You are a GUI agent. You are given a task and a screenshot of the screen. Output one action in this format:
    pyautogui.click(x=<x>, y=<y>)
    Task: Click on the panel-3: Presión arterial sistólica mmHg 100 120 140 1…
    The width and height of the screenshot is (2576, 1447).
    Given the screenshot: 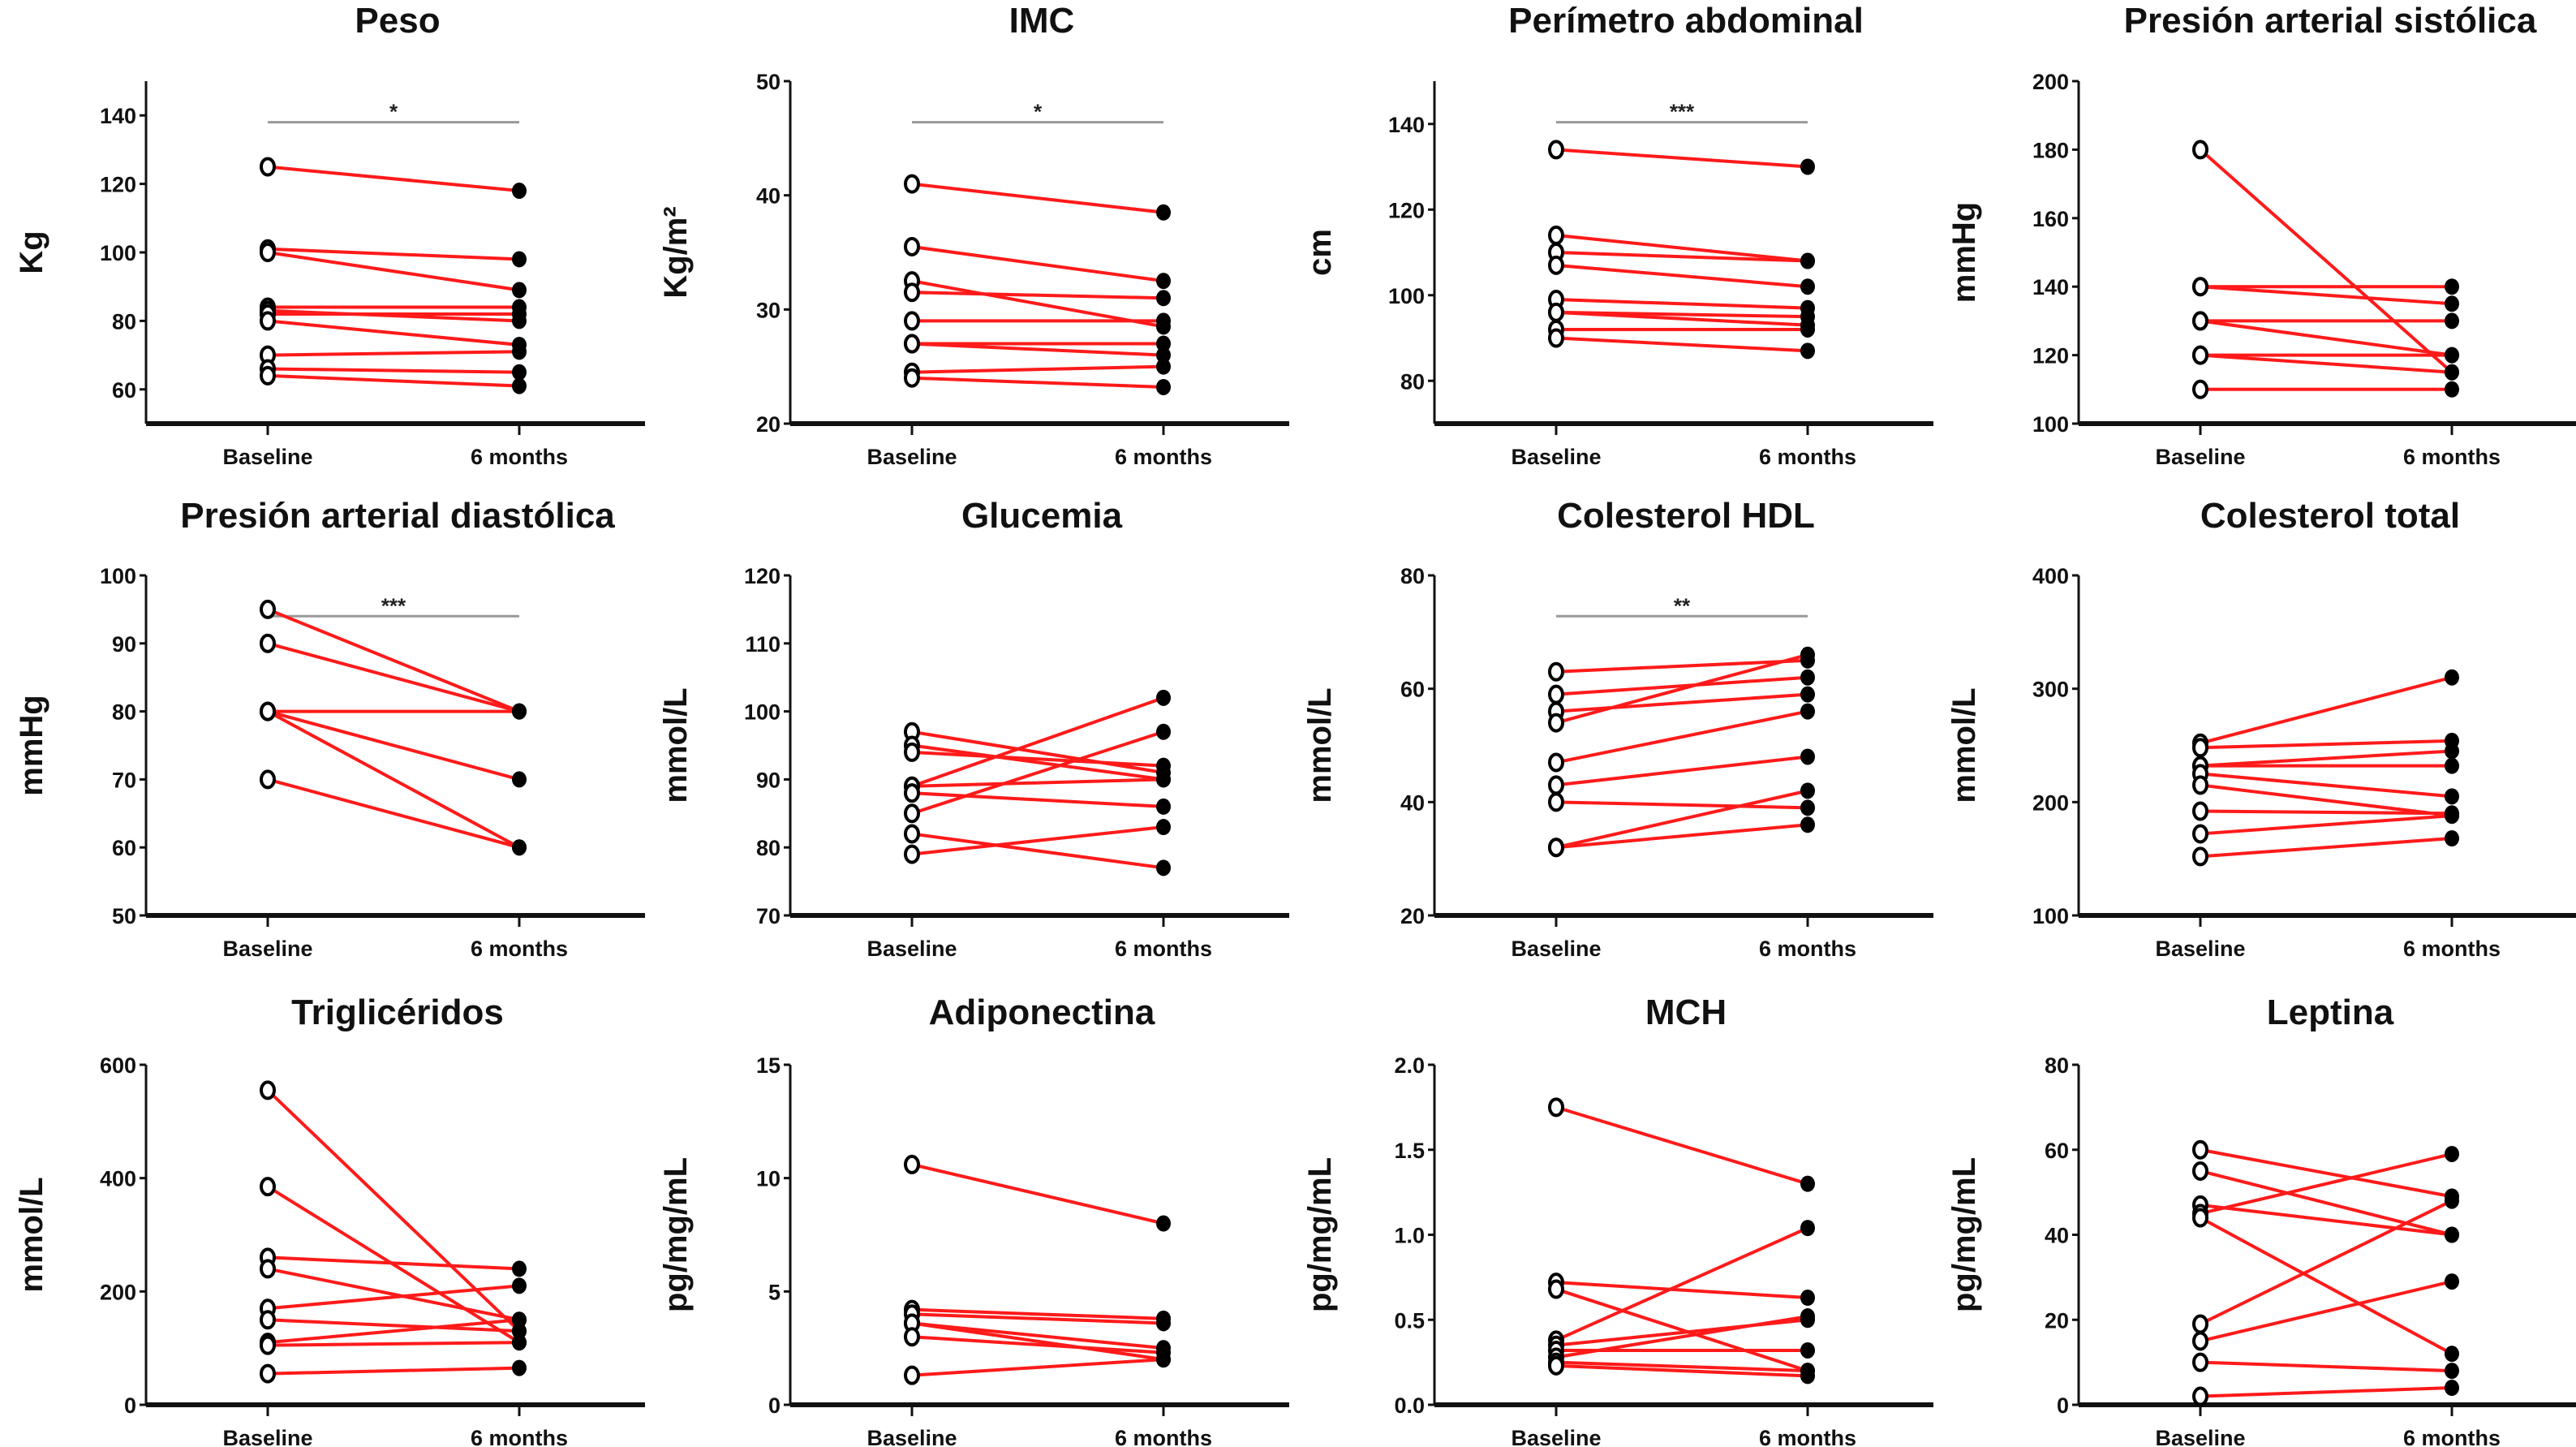 What is the action you would take?
    pyautogui.click(x=2261, y=235)
    